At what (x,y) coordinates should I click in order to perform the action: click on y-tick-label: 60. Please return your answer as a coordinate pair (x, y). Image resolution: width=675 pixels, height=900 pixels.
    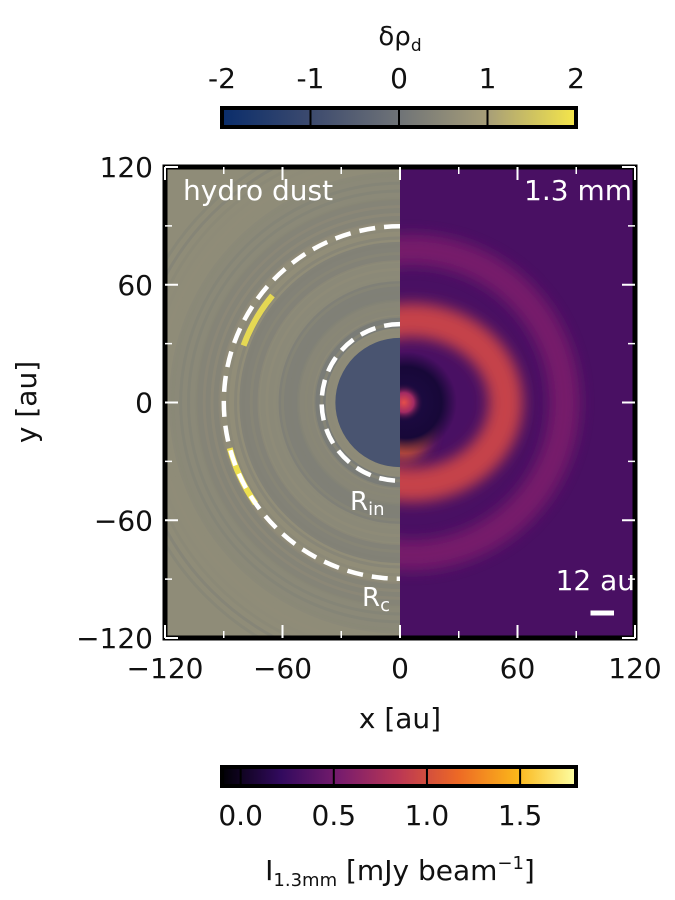
    Looking at the image, I should click on (135, 285).